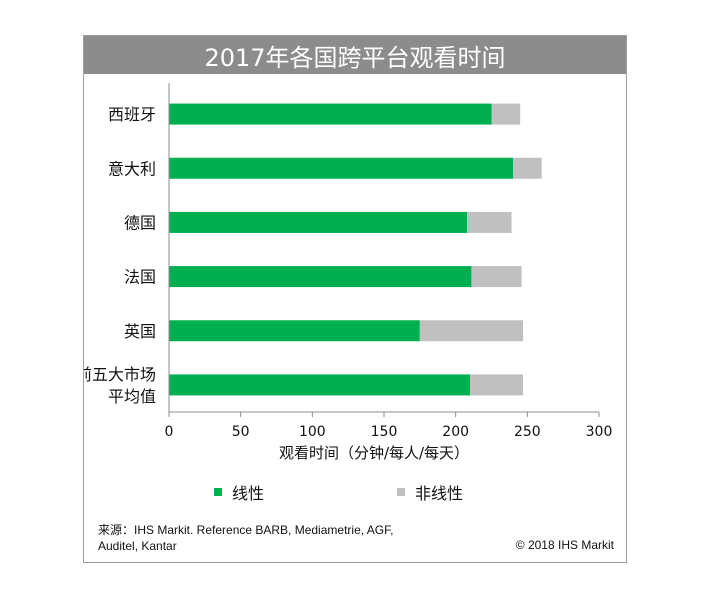  What do you see at coordinates (355, 55) in the screenshot?
I see `chart-title: 2017年各国跨平台观看时间` at bounding box center [355, 55].